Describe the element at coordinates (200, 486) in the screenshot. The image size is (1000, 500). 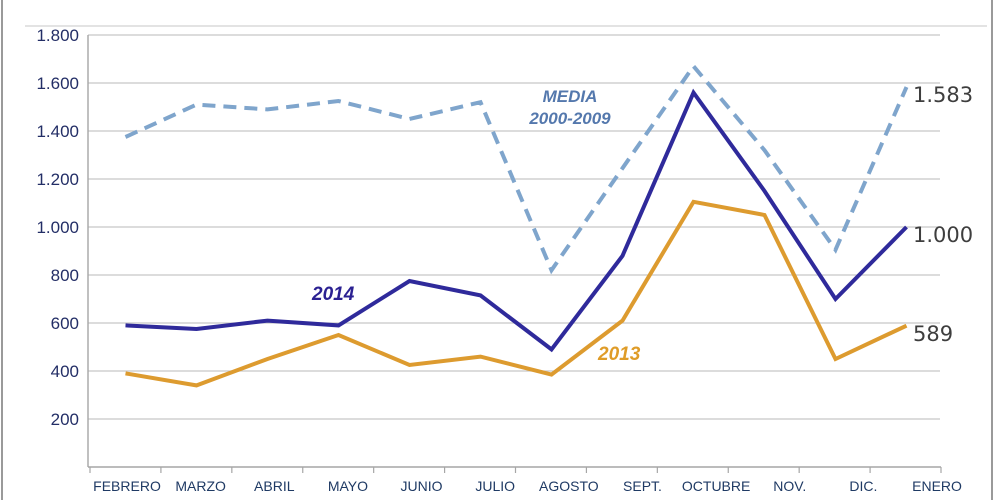
I see `x-axis-label: MARZO` at that location.